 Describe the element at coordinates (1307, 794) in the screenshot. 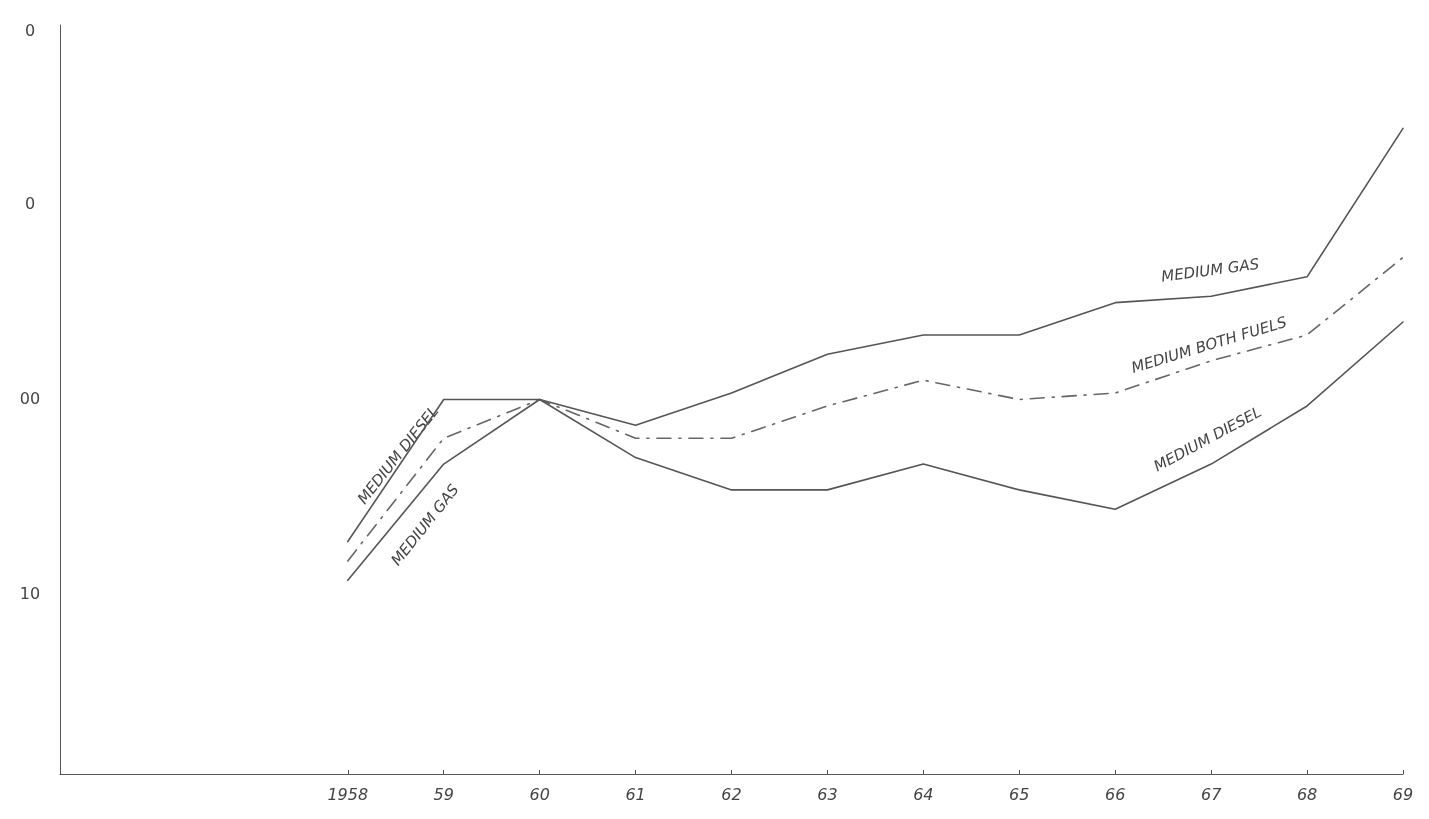

I see `x-tick-label: 68` at that location.